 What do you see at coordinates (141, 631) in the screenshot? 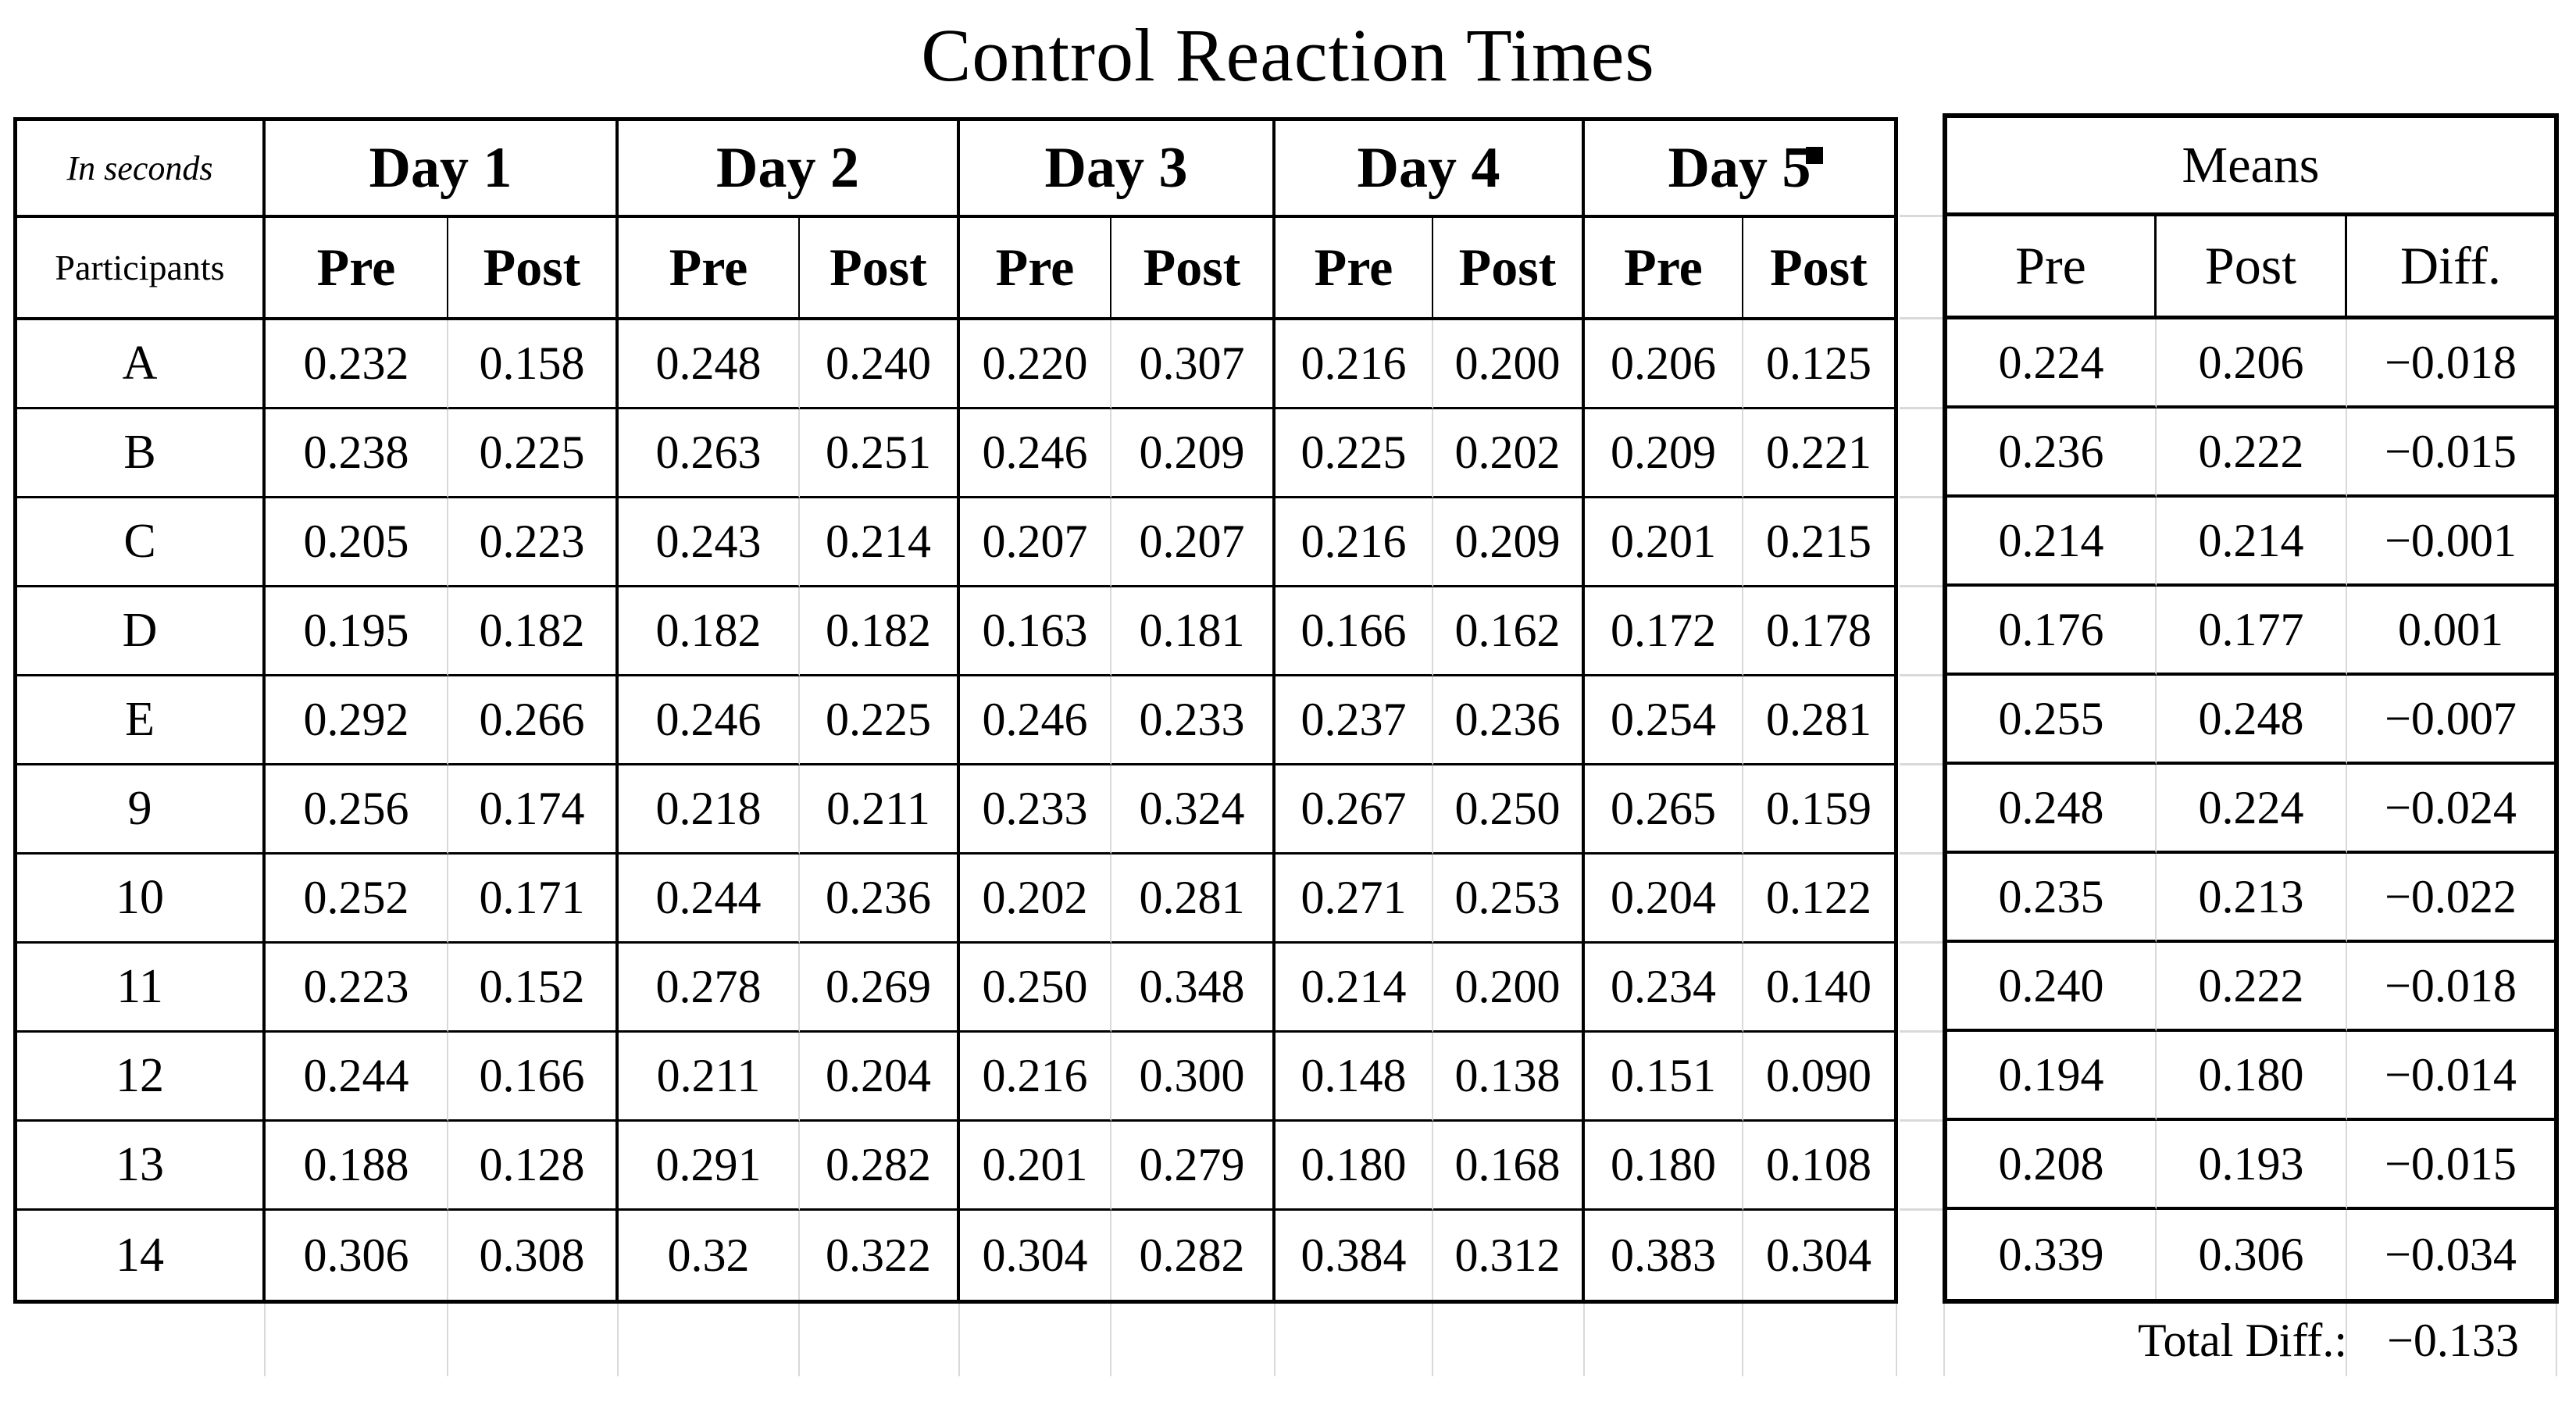
I see `participant-cell: D` at bounding box center [141, 631].